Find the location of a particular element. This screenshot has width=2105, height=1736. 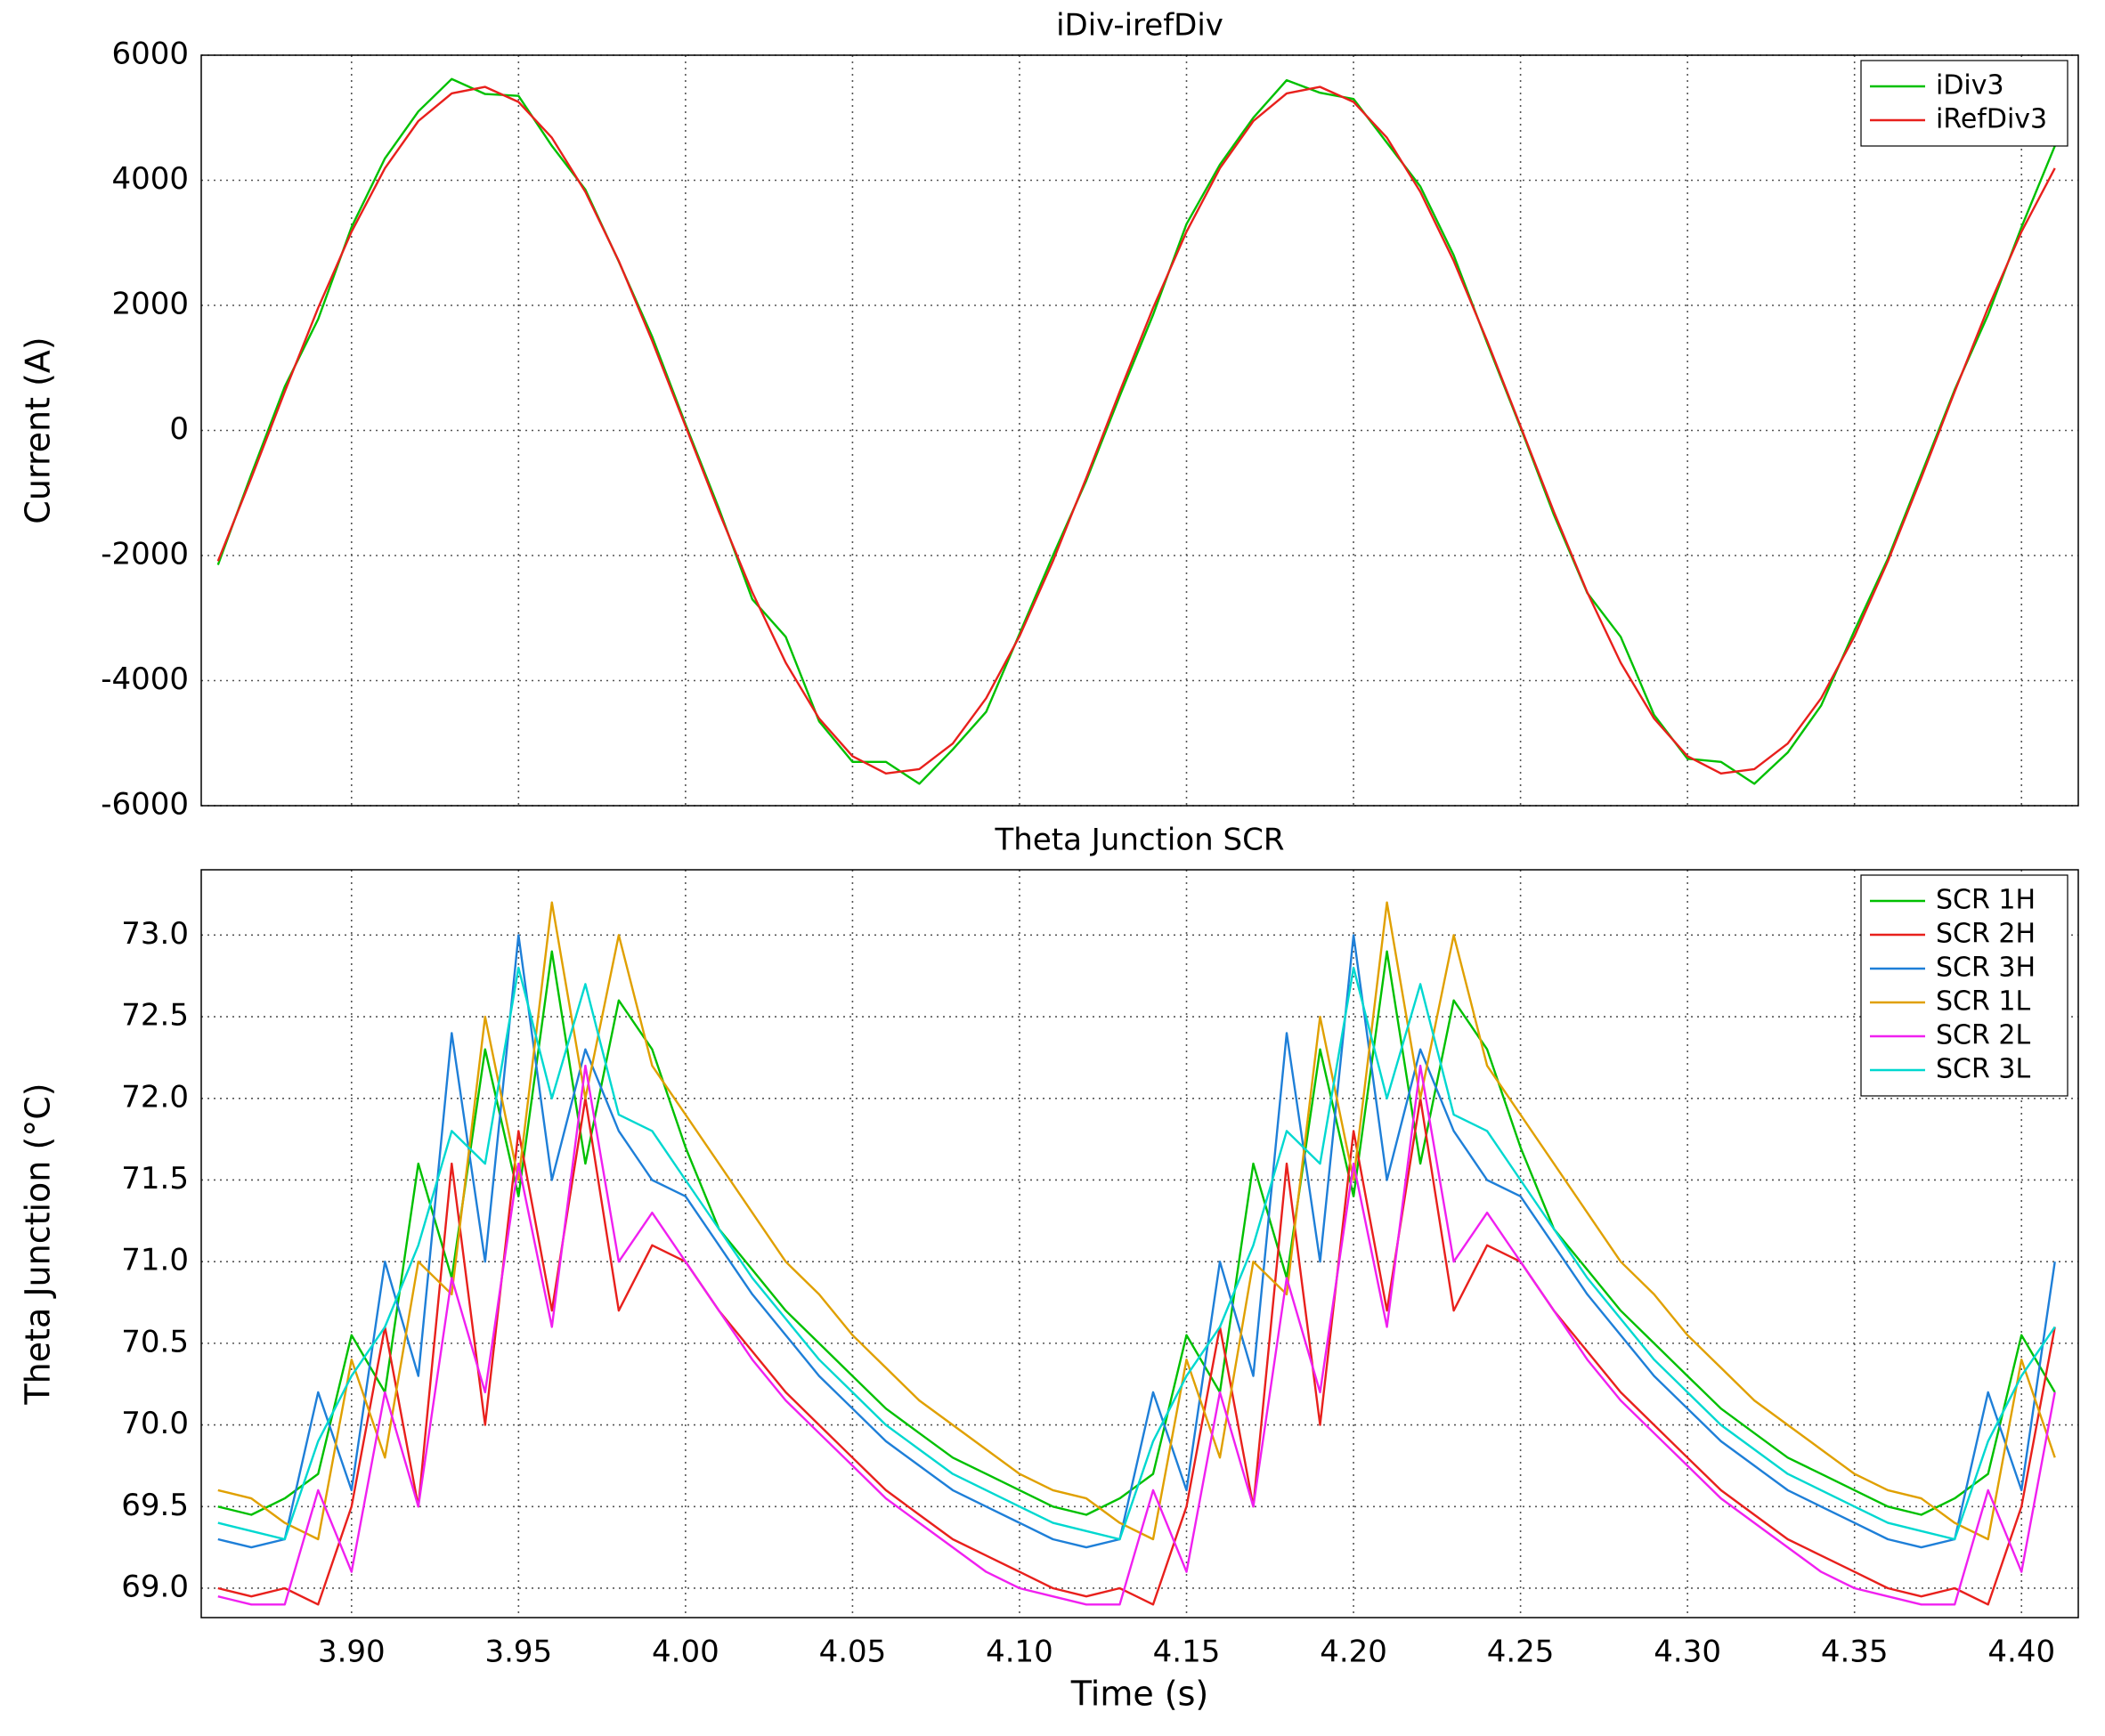

y-tick-label: 72.0 is located at coordinates (155, 1097).